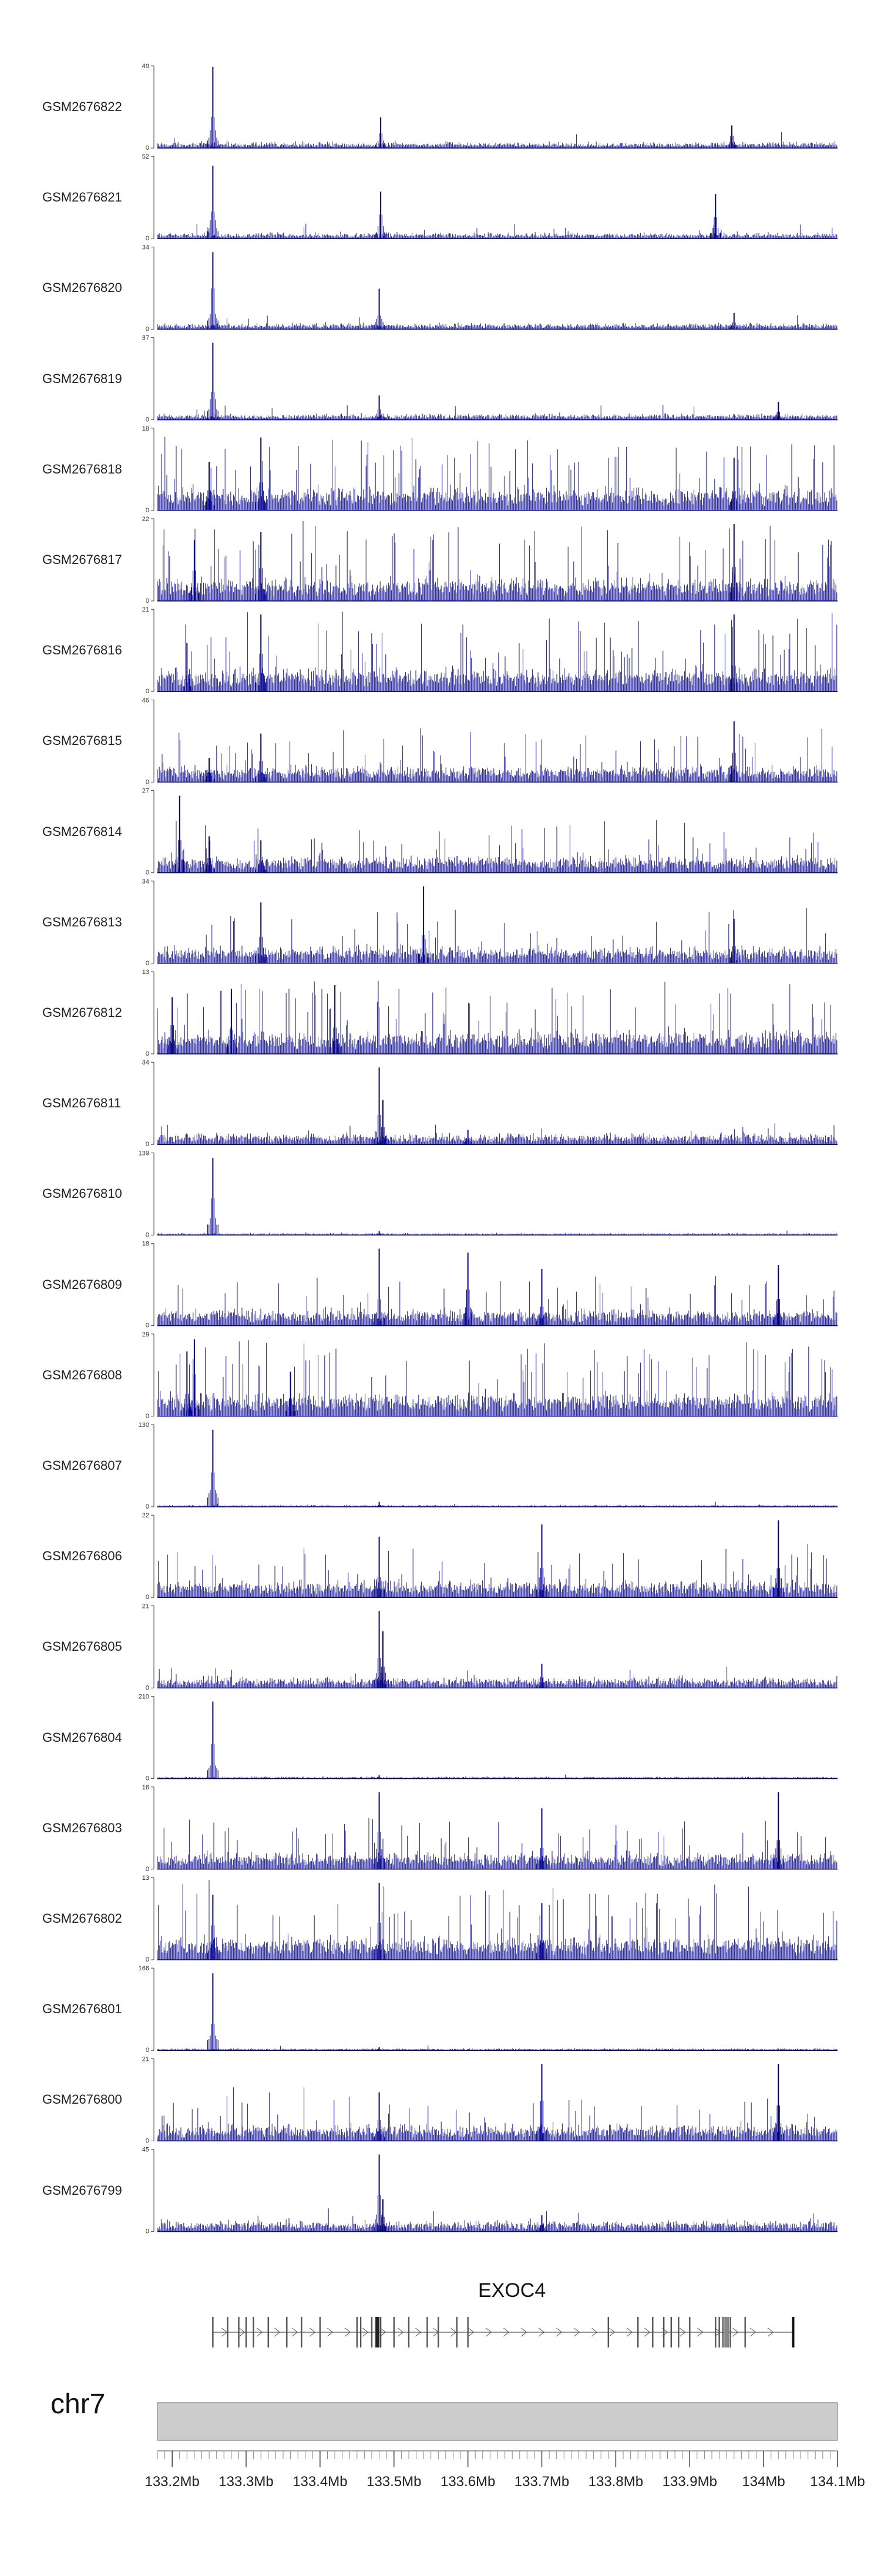 Image resolution: width=881 pixels, height=2576 pixels. Describe the element at coordinates (144, 1969) in the screenshot. I see `track-ymax-label: 166` at that location.